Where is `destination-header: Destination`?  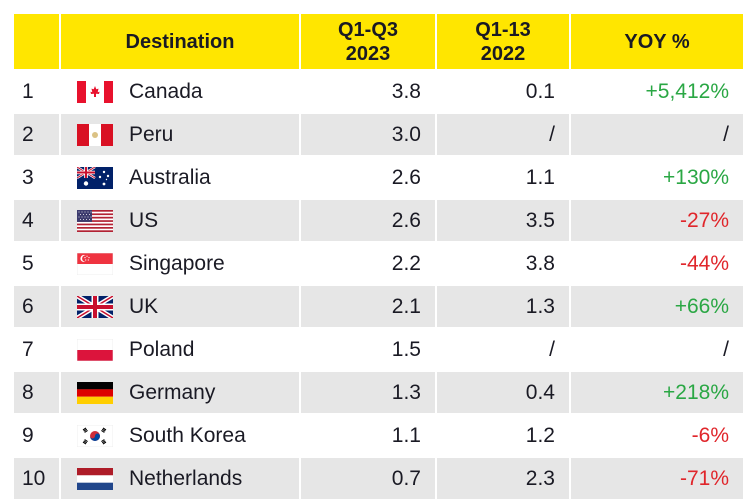
destination-header: Destination is located at coordinates (180, 42).